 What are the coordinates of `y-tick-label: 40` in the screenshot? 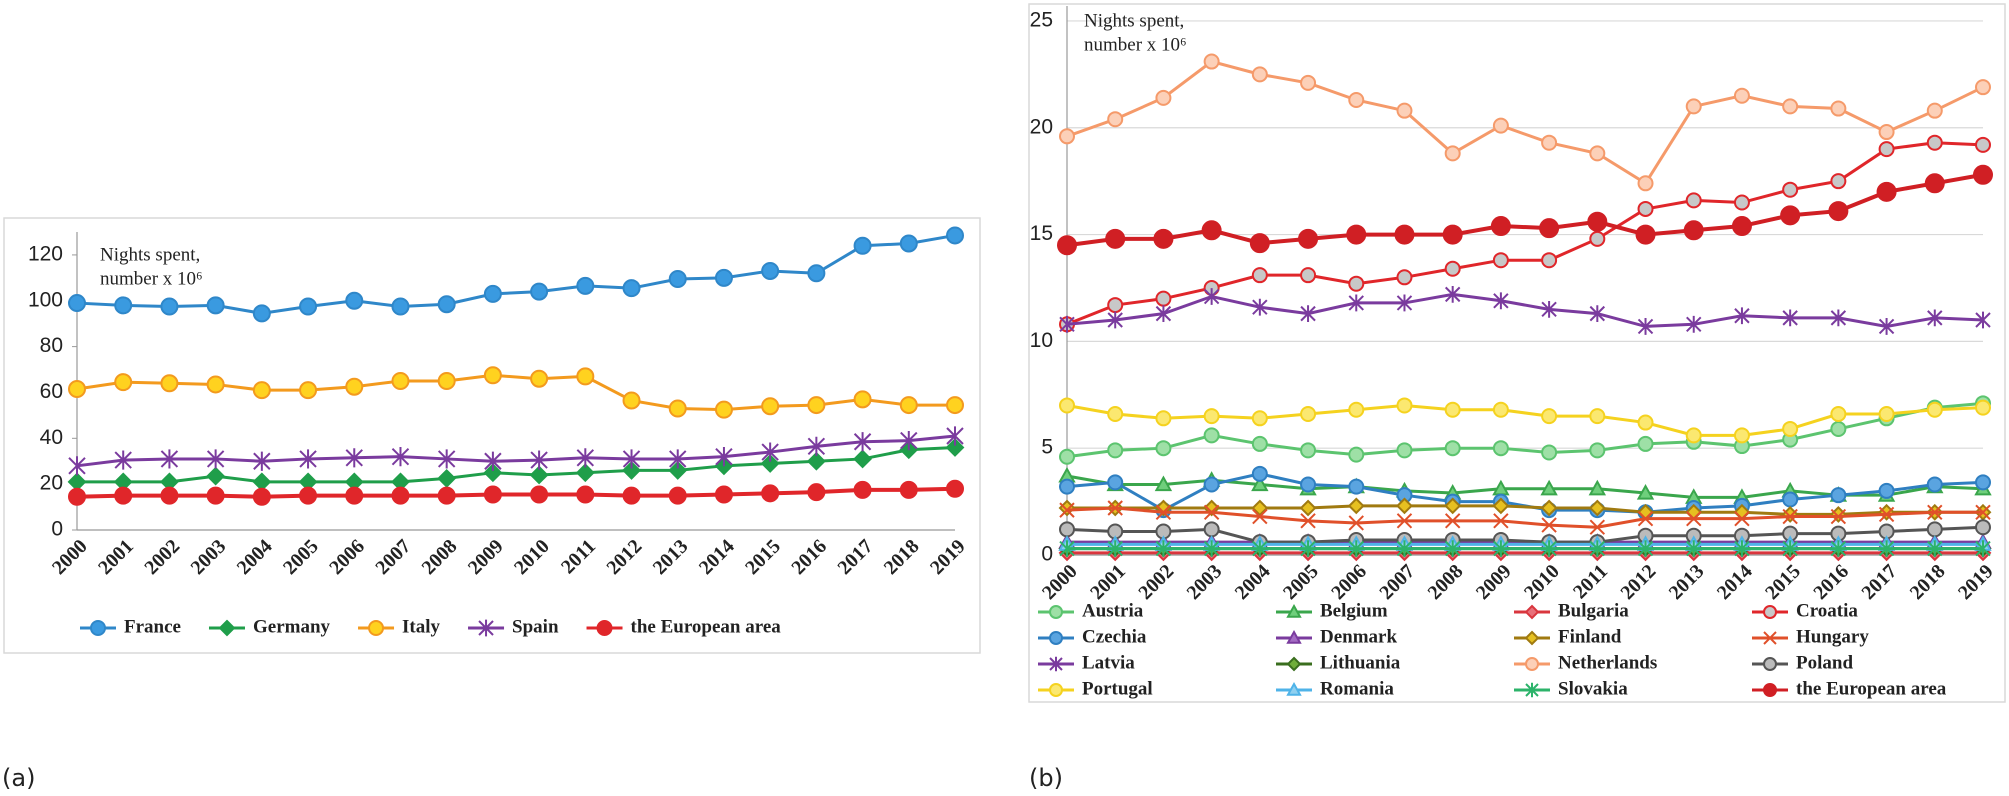 It's located at (51, 437).